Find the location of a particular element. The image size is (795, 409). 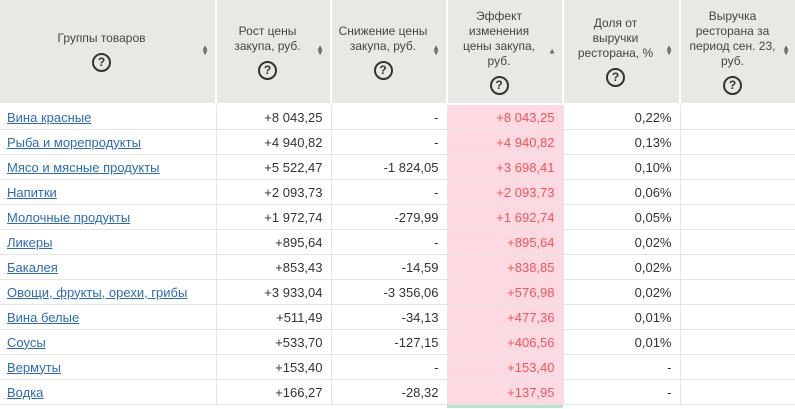

cell-effect: +2 093,73 is located at coordinates (505, 192).